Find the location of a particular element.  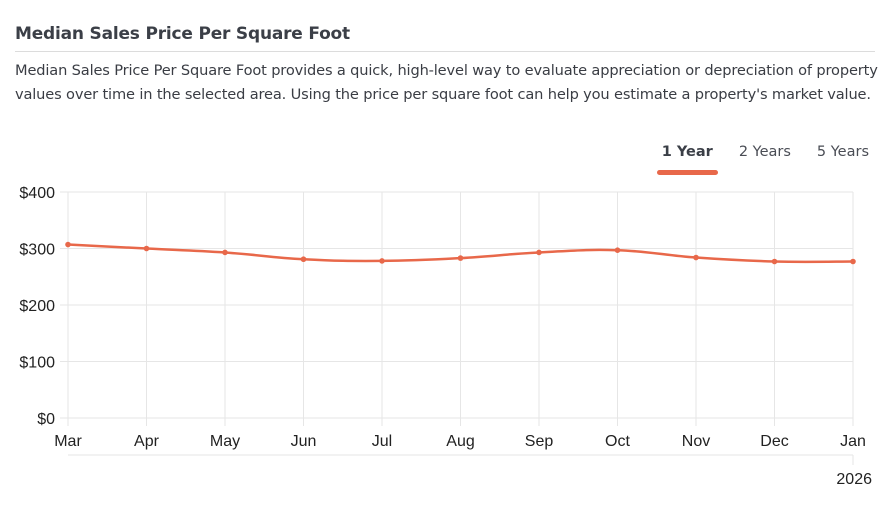

x-tick-label: May is located at coordinates (225, 441).